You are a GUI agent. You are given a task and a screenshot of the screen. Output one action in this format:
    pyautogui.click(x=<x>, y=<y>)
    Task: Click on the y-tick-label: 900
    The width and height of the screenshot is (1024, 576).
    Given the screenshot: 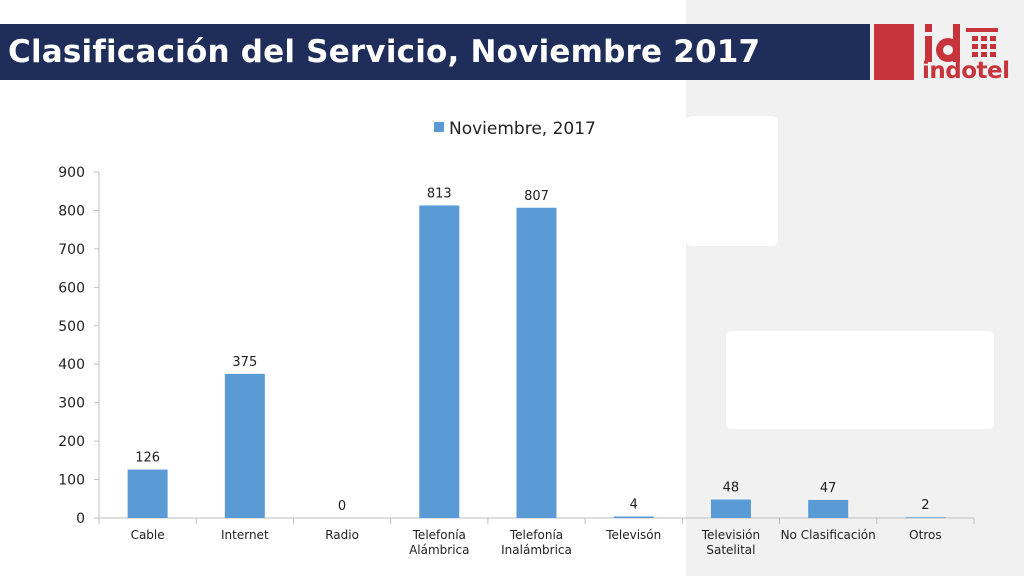 What is the action you would take?
    pyautogui.click(x=71, y=173)
    